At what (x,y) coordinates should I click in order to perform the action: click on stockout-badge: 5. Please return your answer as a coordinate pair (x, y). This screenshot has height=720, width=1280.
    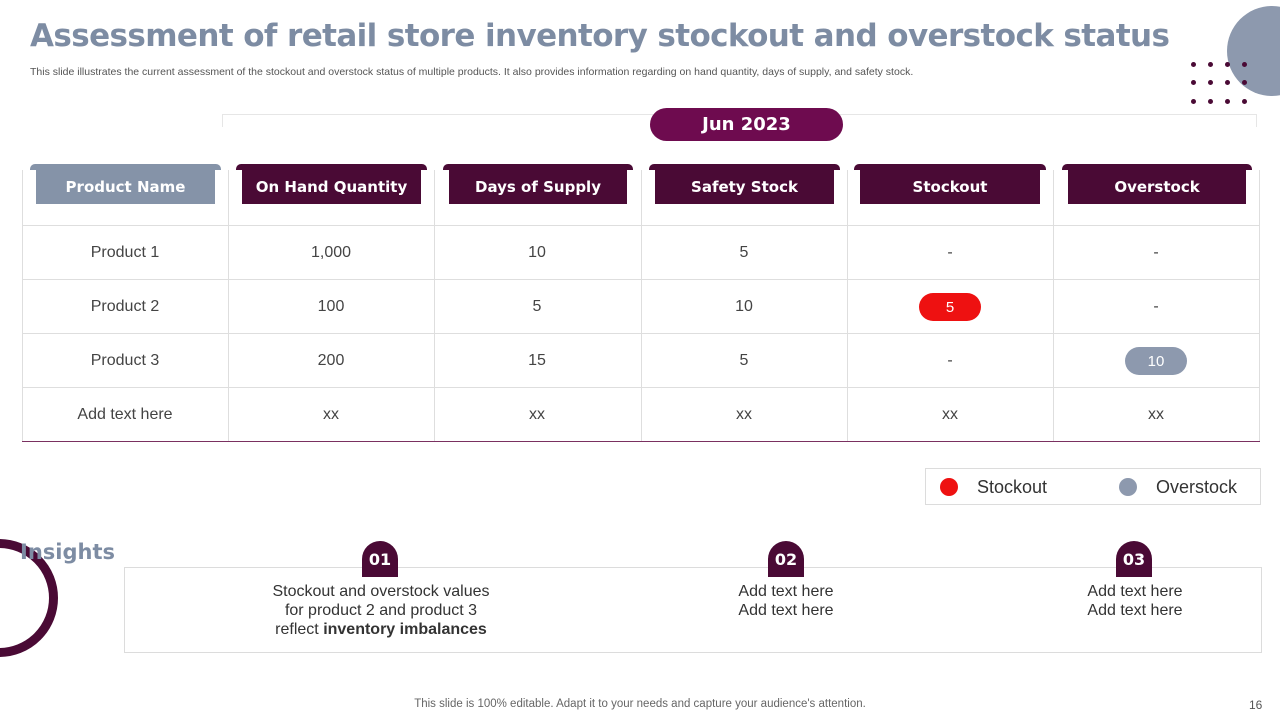
    Looking at the image, I should click on (950, 307).